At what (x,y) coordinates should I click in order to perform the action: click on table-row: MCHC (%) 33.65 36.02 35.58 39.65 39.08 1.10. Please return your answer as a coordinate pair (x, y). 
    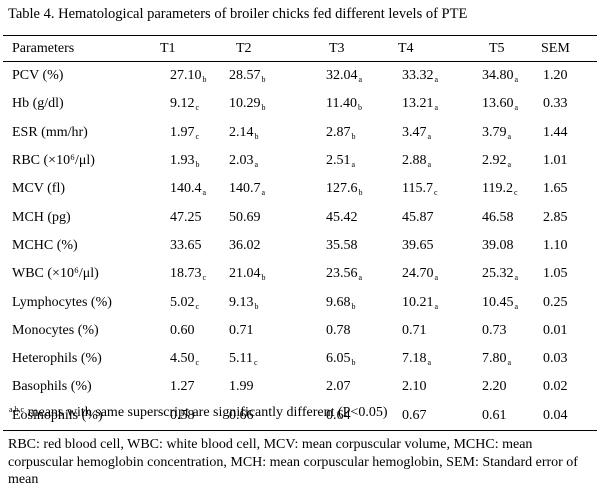
    Looking at the image, I should click on (300, 246).